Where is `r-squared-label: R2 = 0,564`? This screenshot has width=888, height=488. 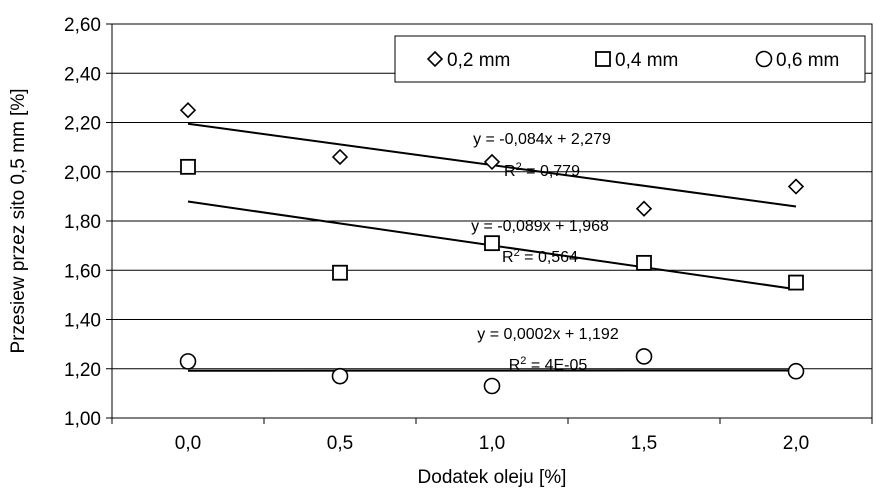 r-squared-label: R2 = 0,564 is located at coordinates (540, 256).